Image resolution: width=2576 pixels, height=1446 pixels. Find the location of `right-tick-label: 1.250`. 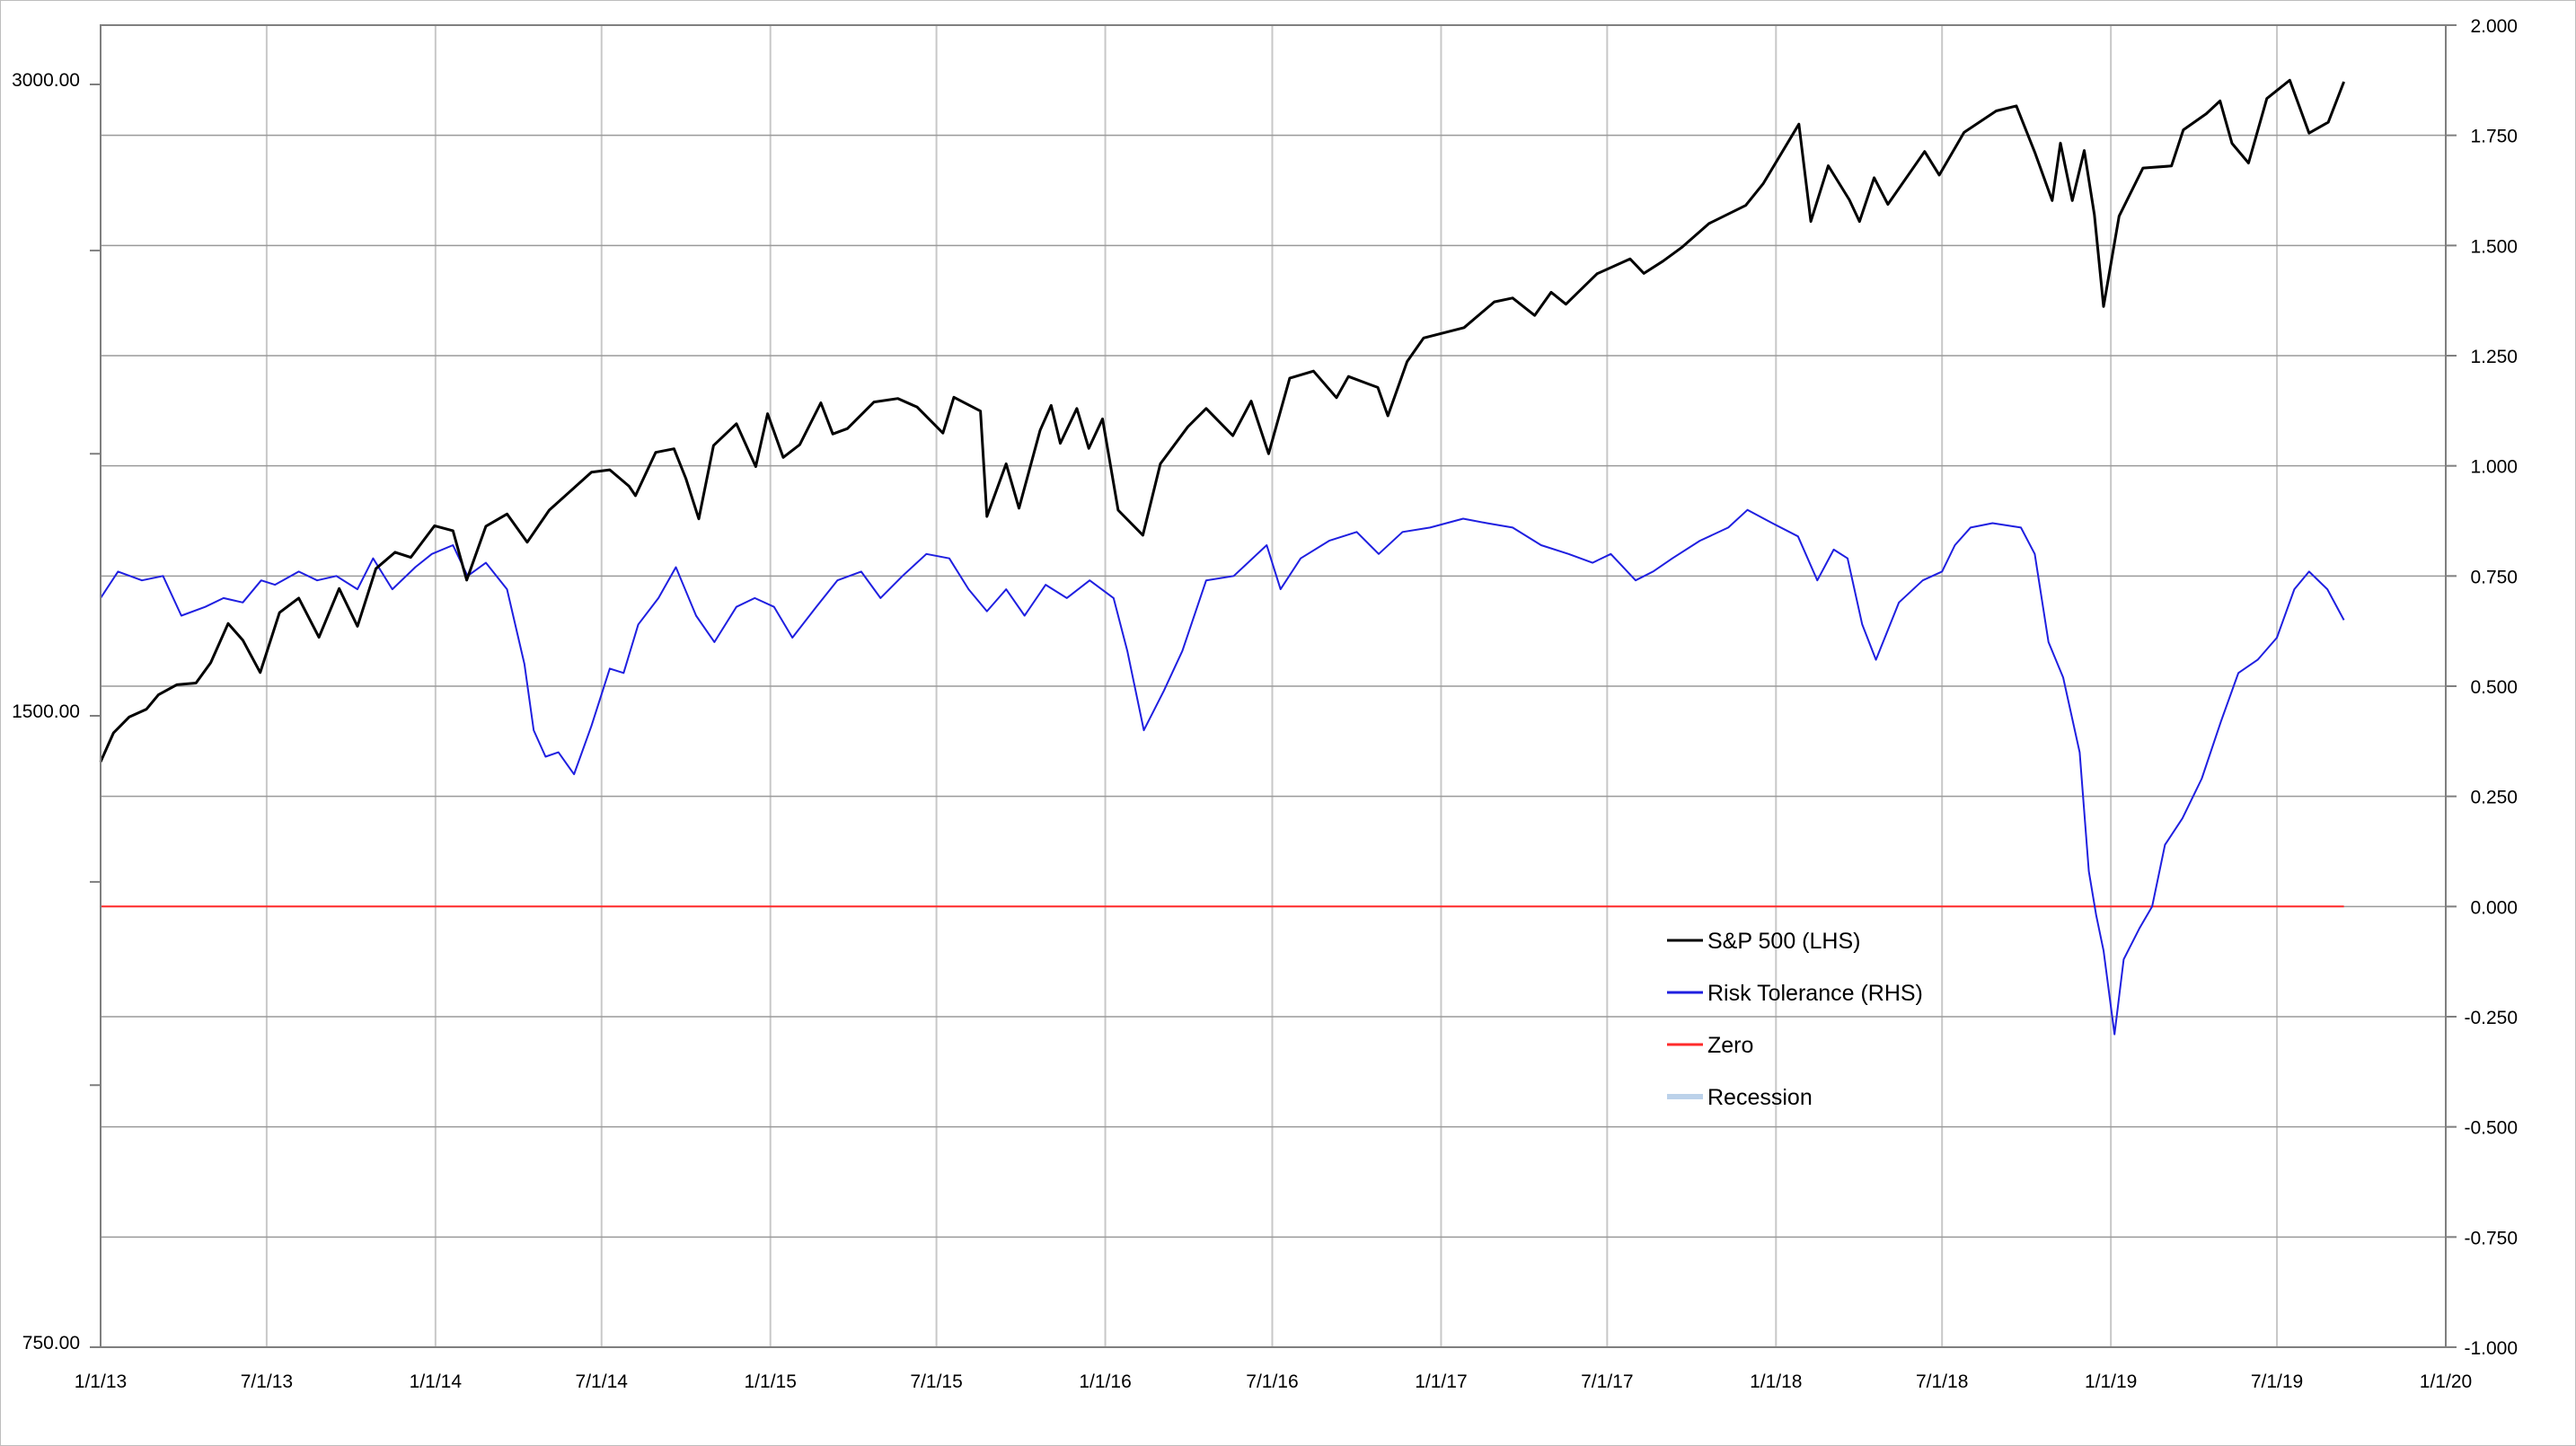

right-tick-label: 1.250 is located at coordinates (2494, 357).